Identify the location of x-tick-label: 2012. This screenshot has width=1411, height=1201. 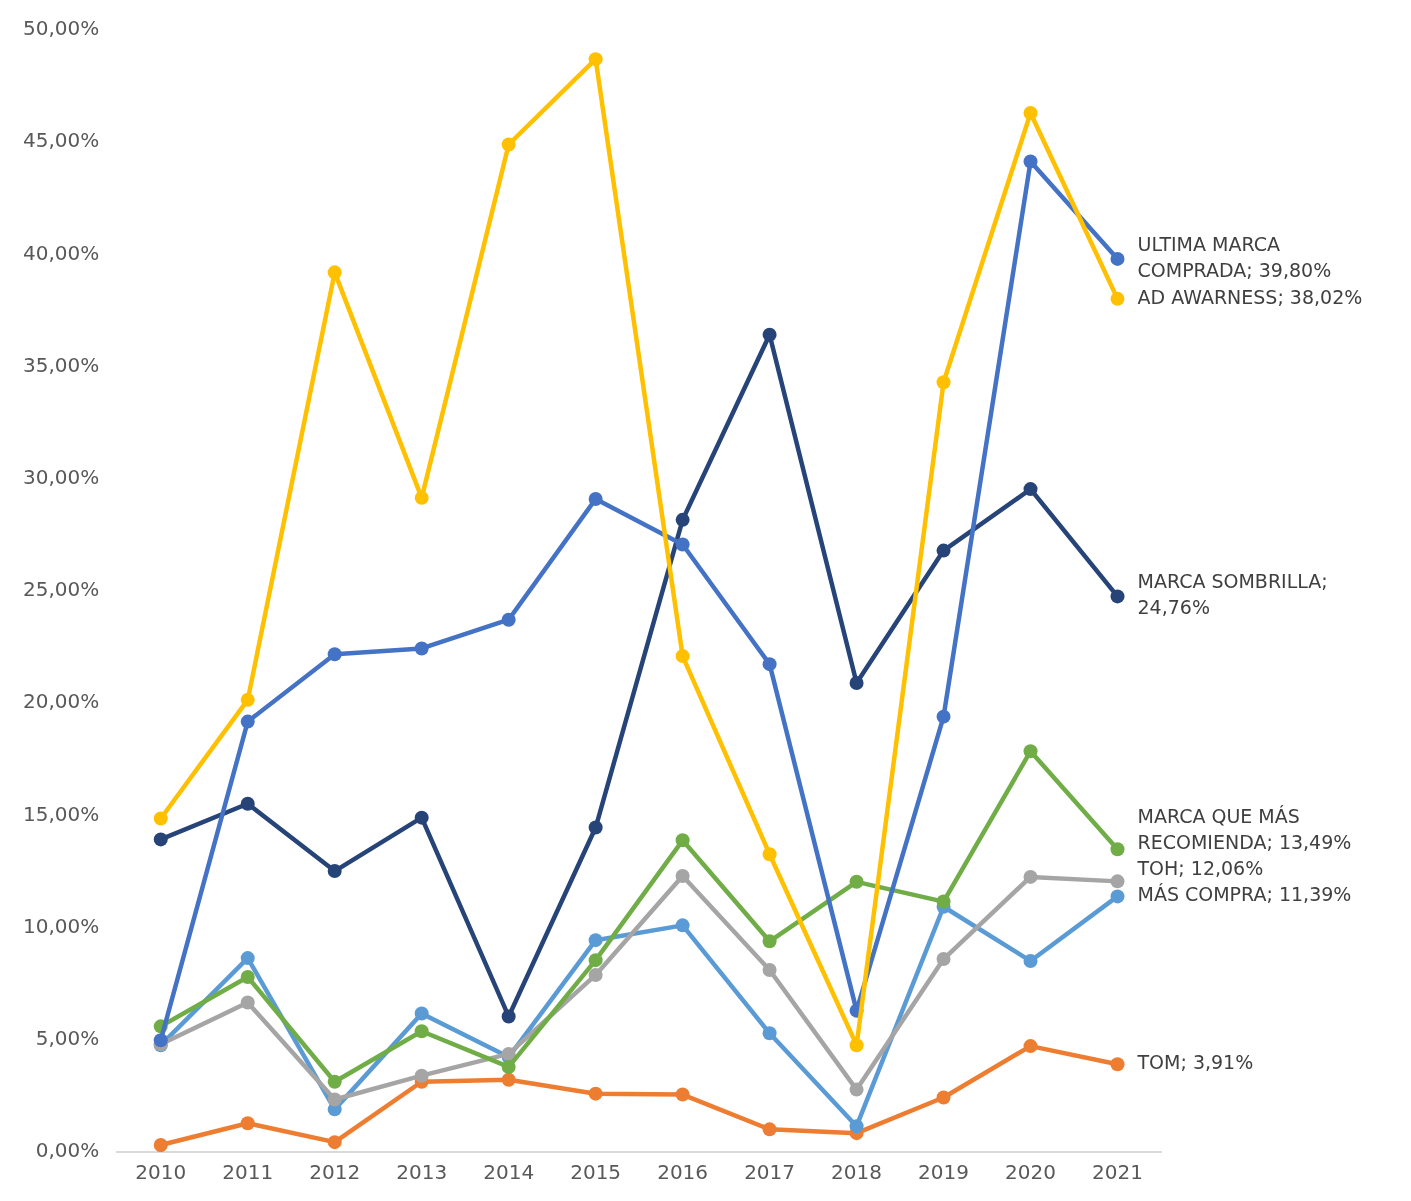
(335, 1172).